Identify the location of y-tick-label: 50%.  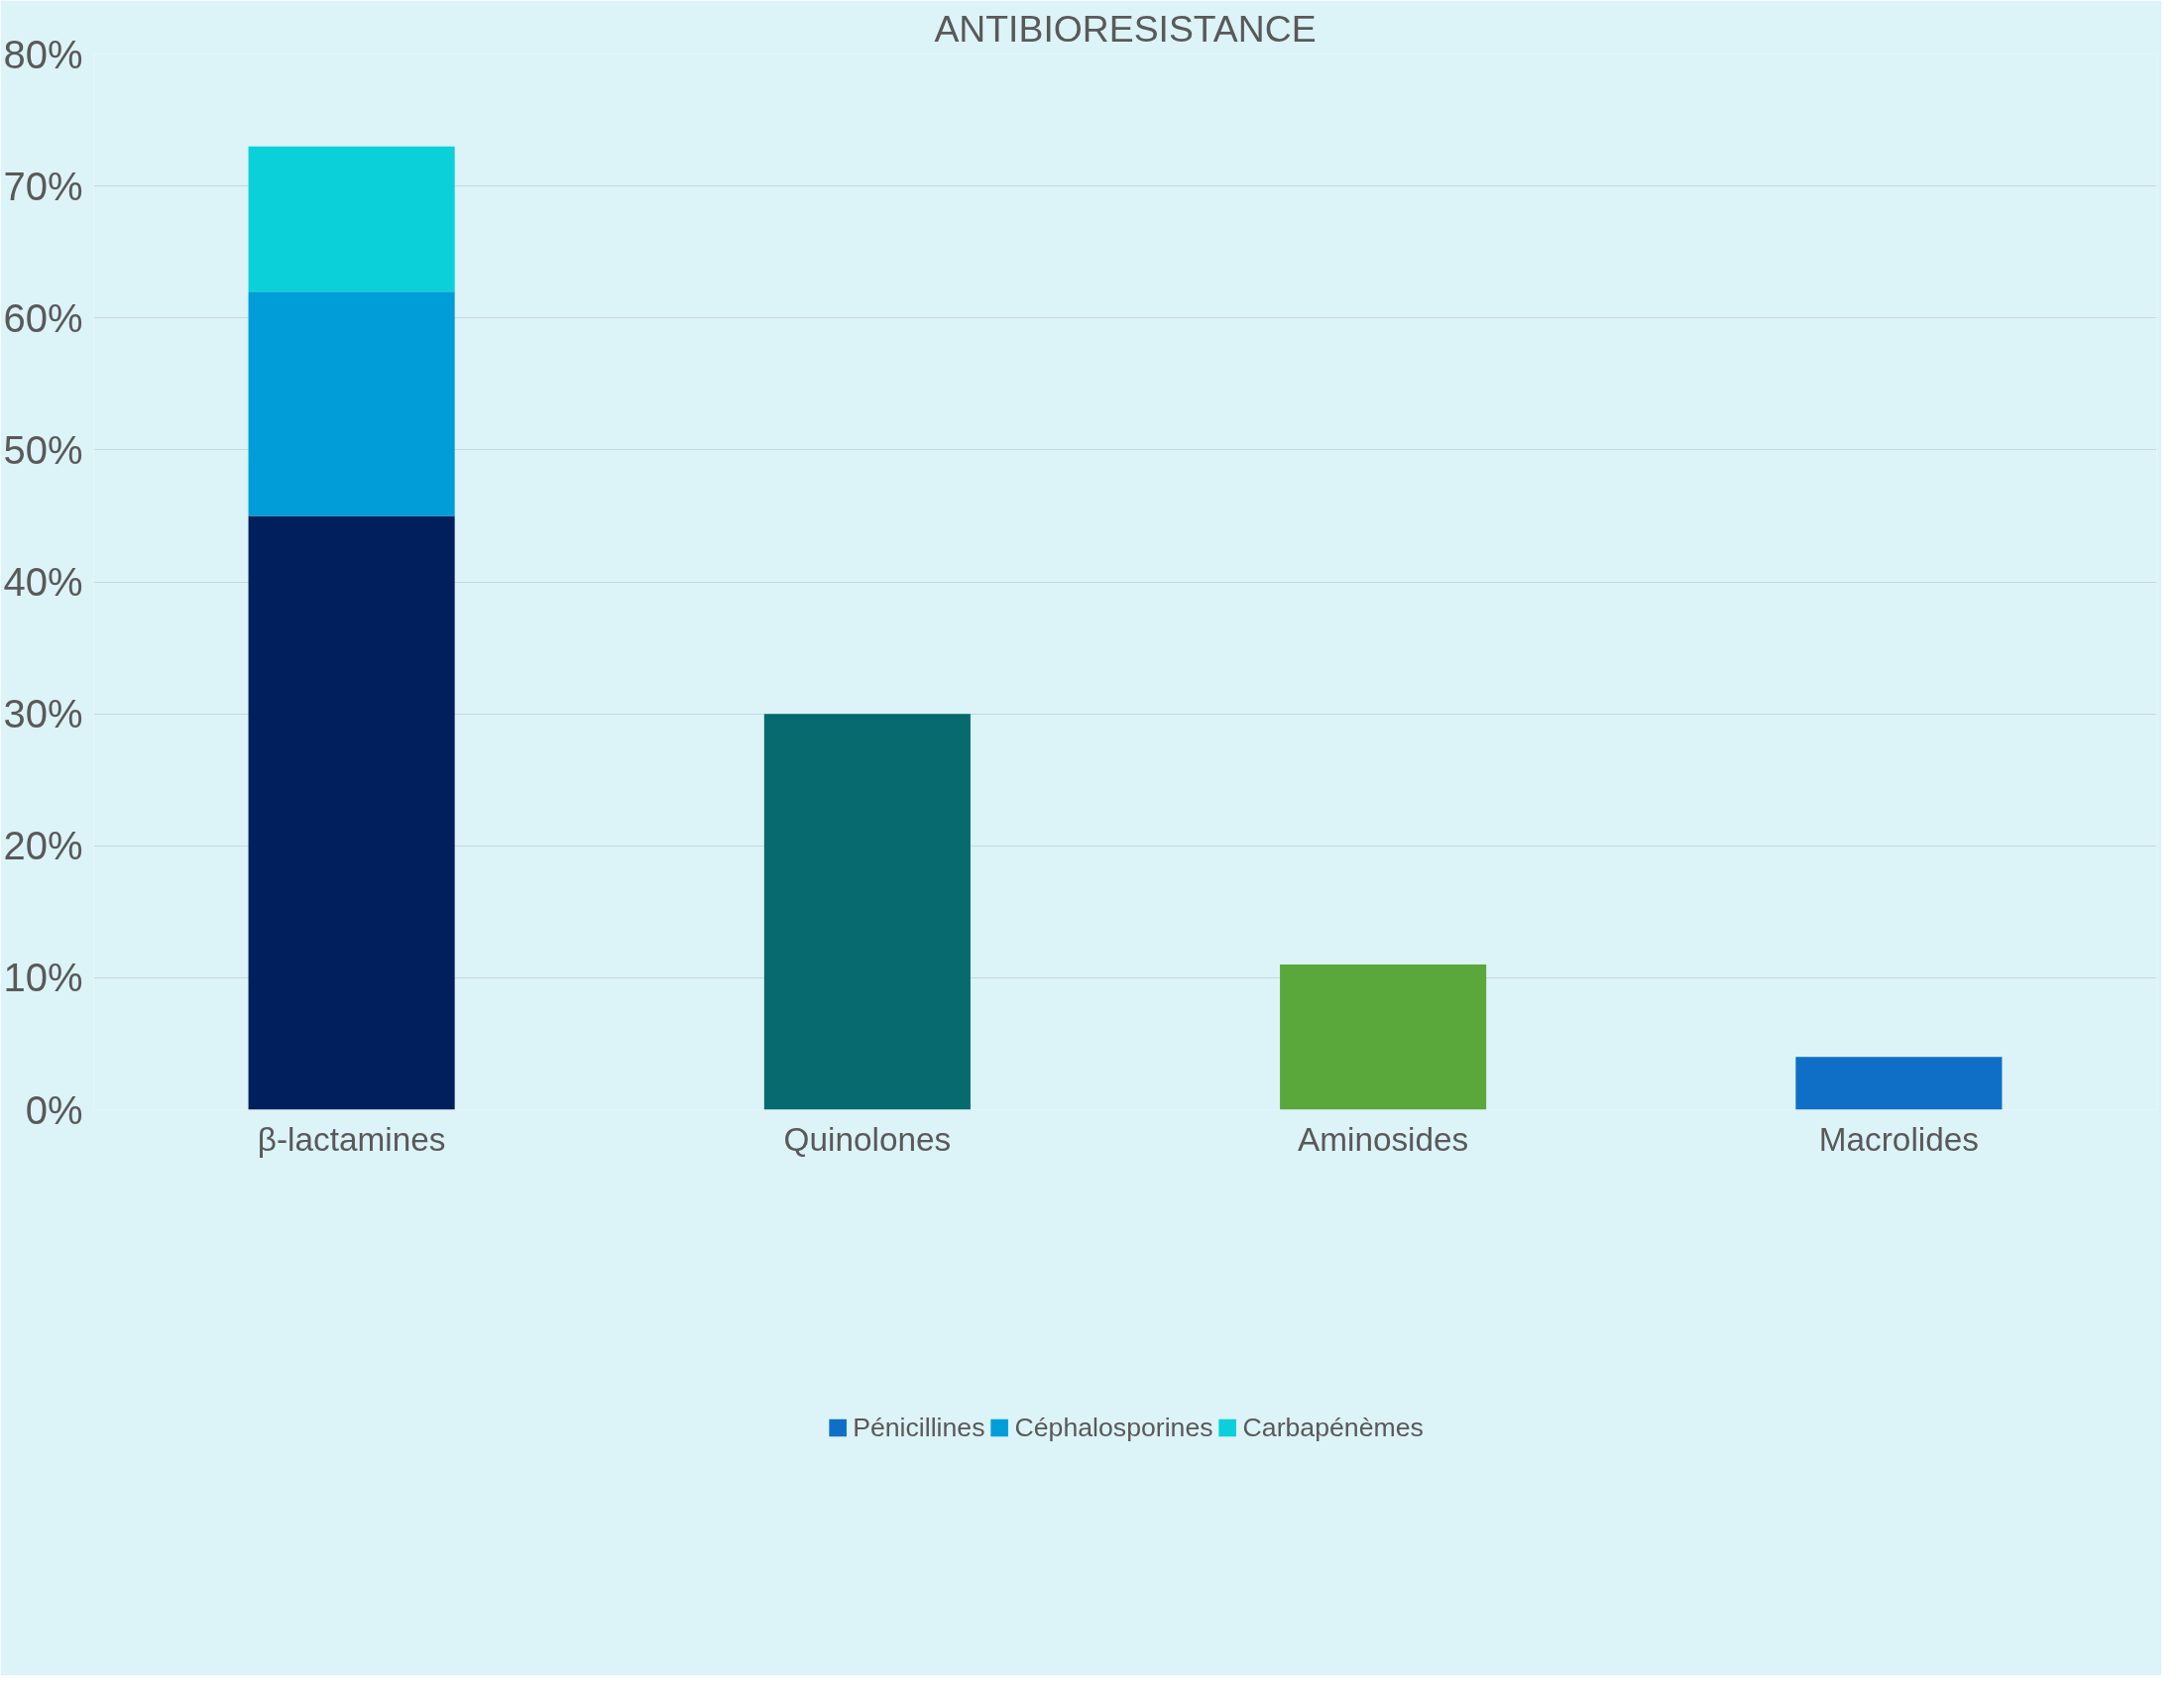
(43, 450).